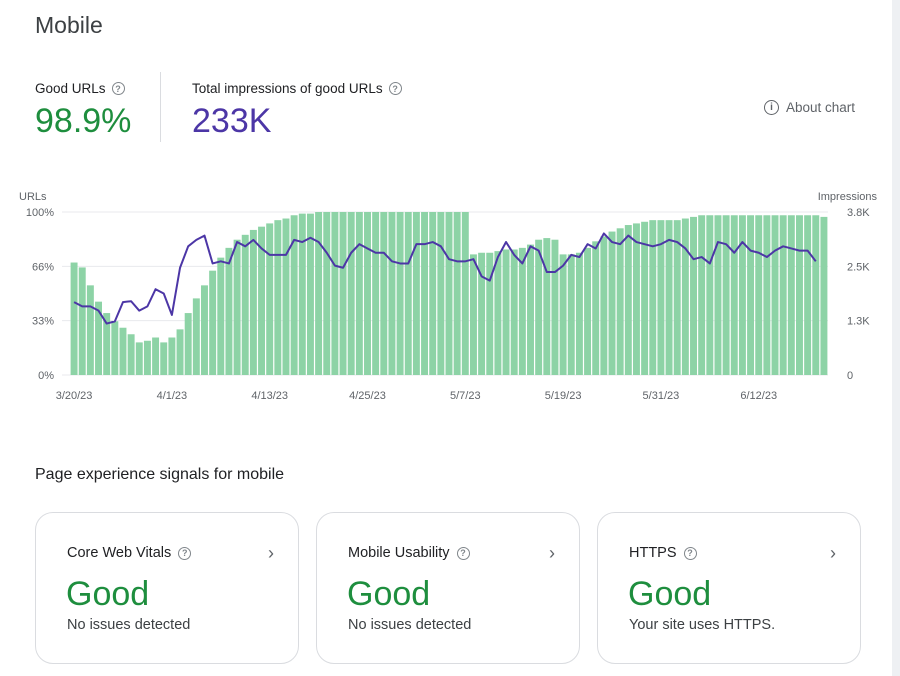 This screenshot has height=676, width=900. I want to click on good-urls-label: Good URLs ?, so click(80, 88).